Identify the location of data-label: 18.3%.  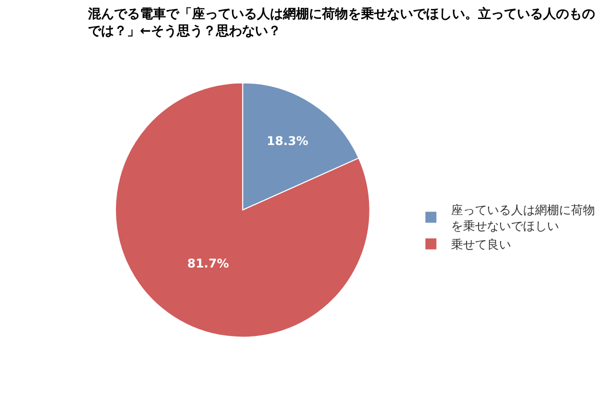
(287, 141).